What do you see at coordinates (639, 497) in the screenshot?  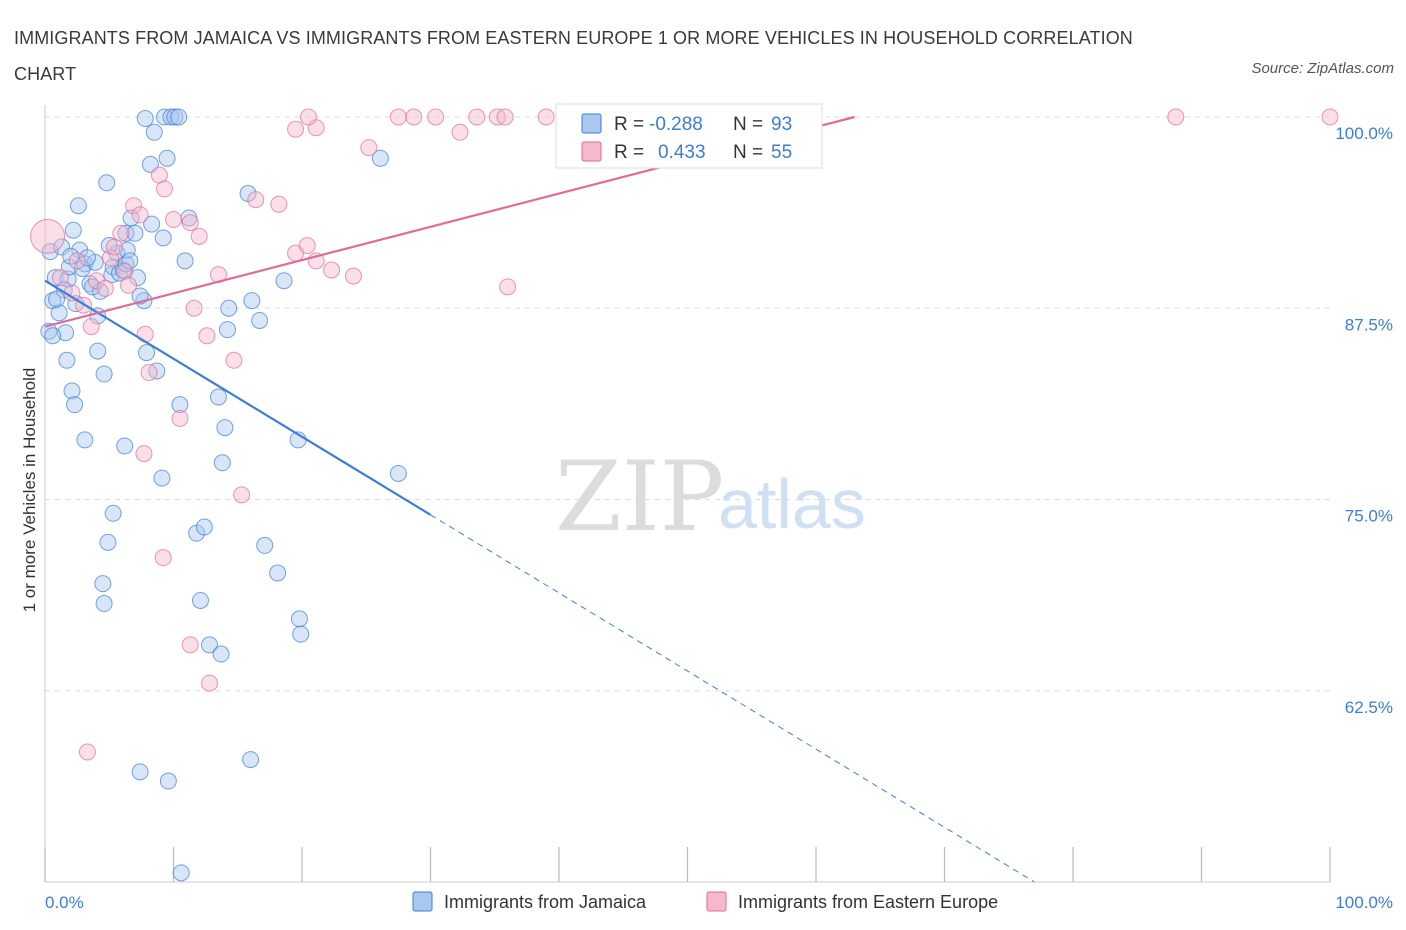 I see `watermark-zip: ZIP` at bounding box center [639, 497].